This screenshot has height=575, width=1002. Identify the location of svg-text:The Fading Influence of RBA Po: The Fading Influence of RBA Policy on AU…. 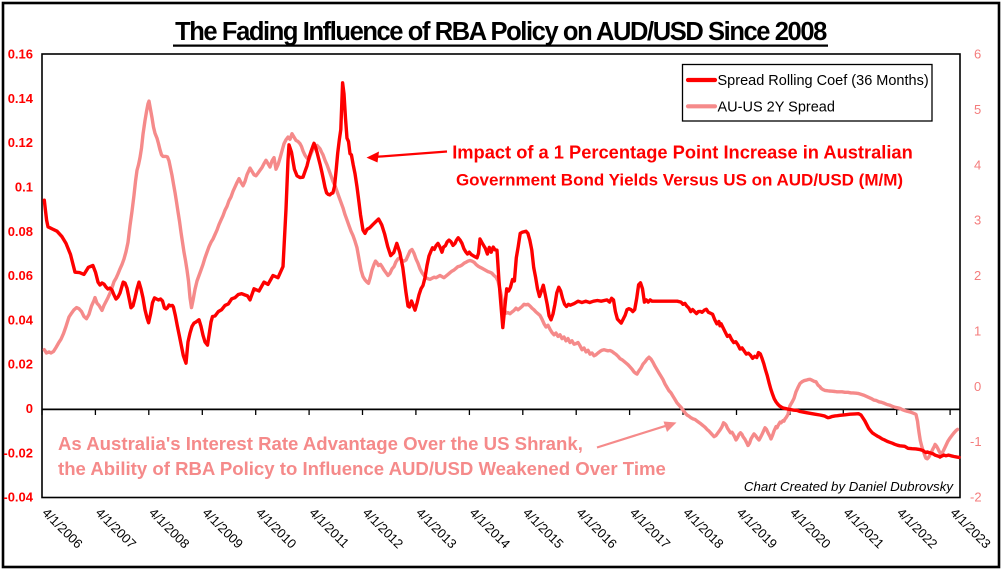
(501, 32).